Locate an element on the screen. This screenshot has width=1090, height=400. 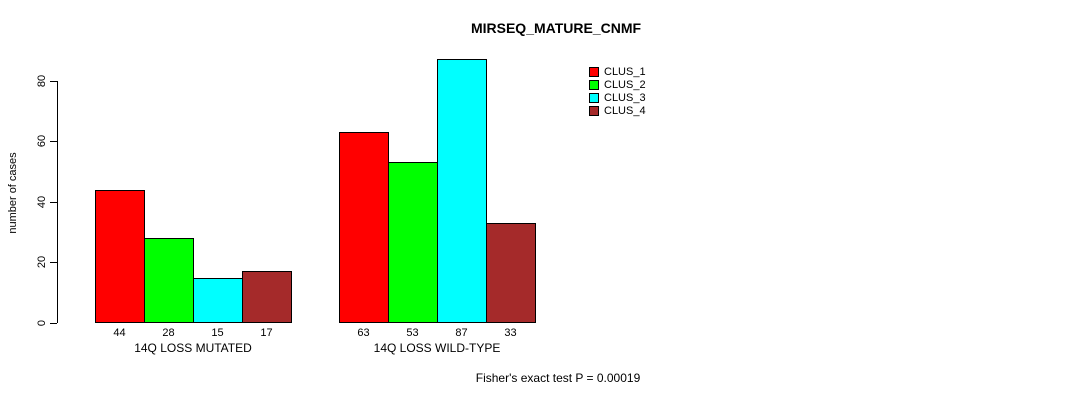
y-tick-label: 40 is located at coordinates (42, 201).